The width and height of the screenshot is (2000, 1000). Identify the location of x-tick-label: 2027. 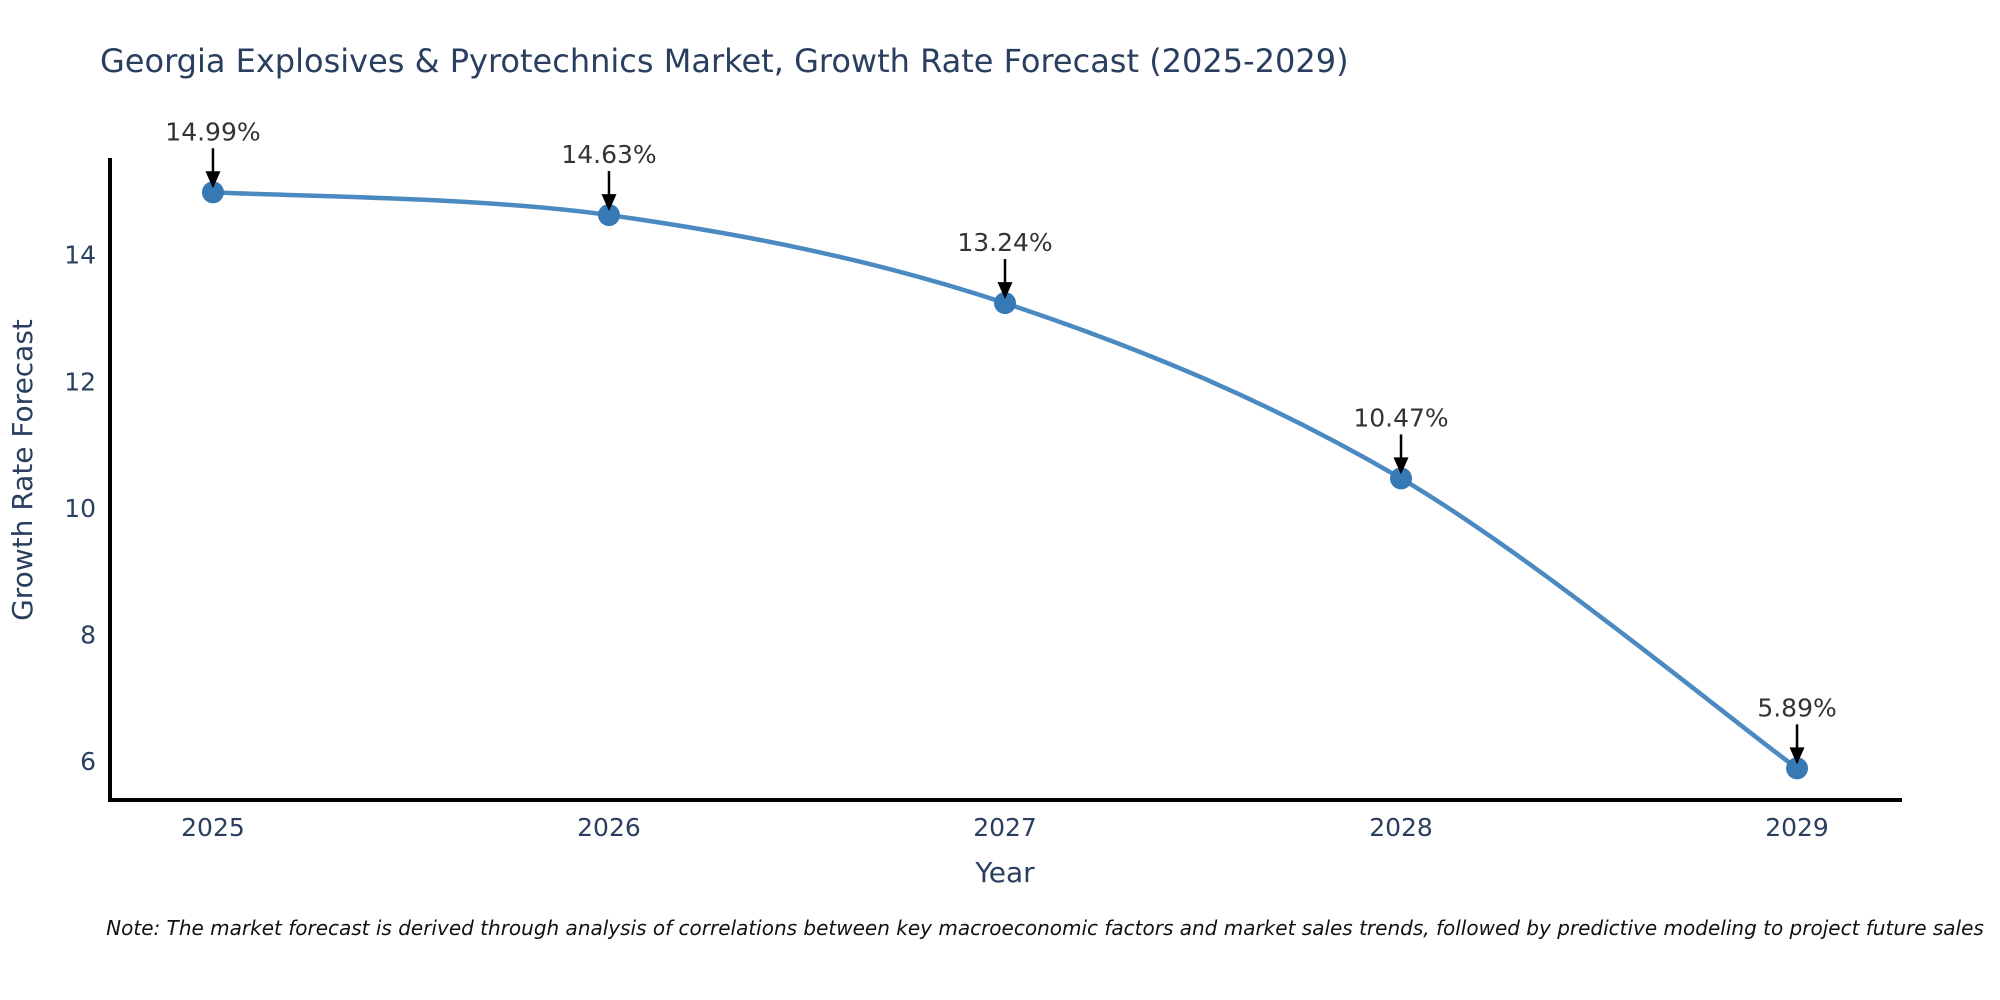
(1005, 827).